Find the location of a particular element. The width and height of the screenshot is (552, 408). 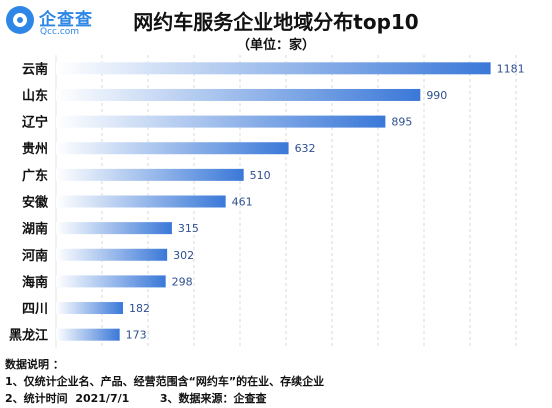

category-label: 四川 is located at coordinates (35, 309).